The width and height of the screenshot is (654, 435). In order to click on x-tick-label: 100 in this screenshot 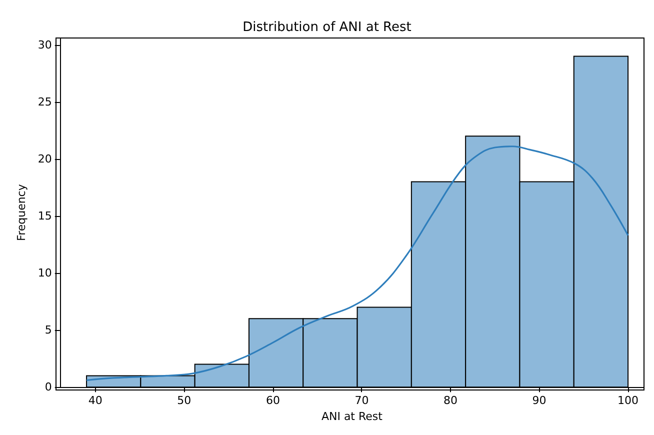, I will do `click(628, 401)`.